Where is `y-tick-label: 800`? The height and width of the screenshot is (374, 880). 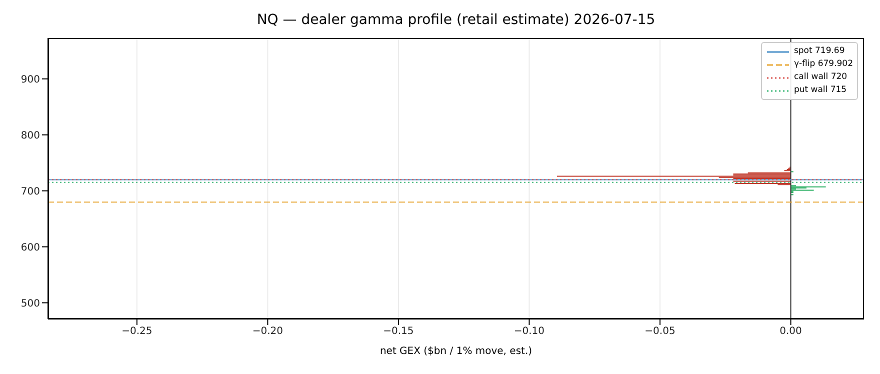 y-tick-label: 800 is located at coordinates (30, 136).